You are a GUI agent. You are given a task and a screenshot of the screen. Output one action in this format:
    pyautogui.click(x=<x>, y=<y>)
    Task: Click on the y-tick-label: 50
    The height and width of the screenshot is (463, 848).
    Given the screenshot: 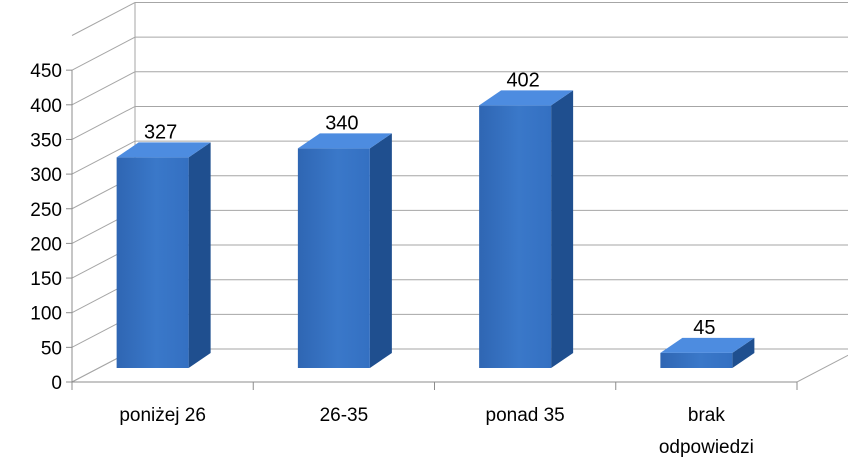 What is the action you would take?
    pyautogui.click(x=51, y=348)
    